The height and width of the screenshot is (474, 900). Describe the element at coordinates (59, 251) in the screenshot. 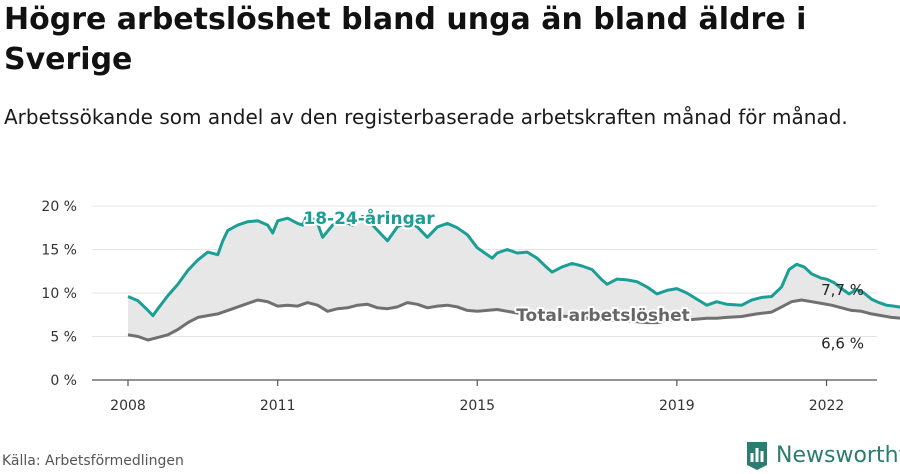

I see `y-tick-label: 15 %` at that location.